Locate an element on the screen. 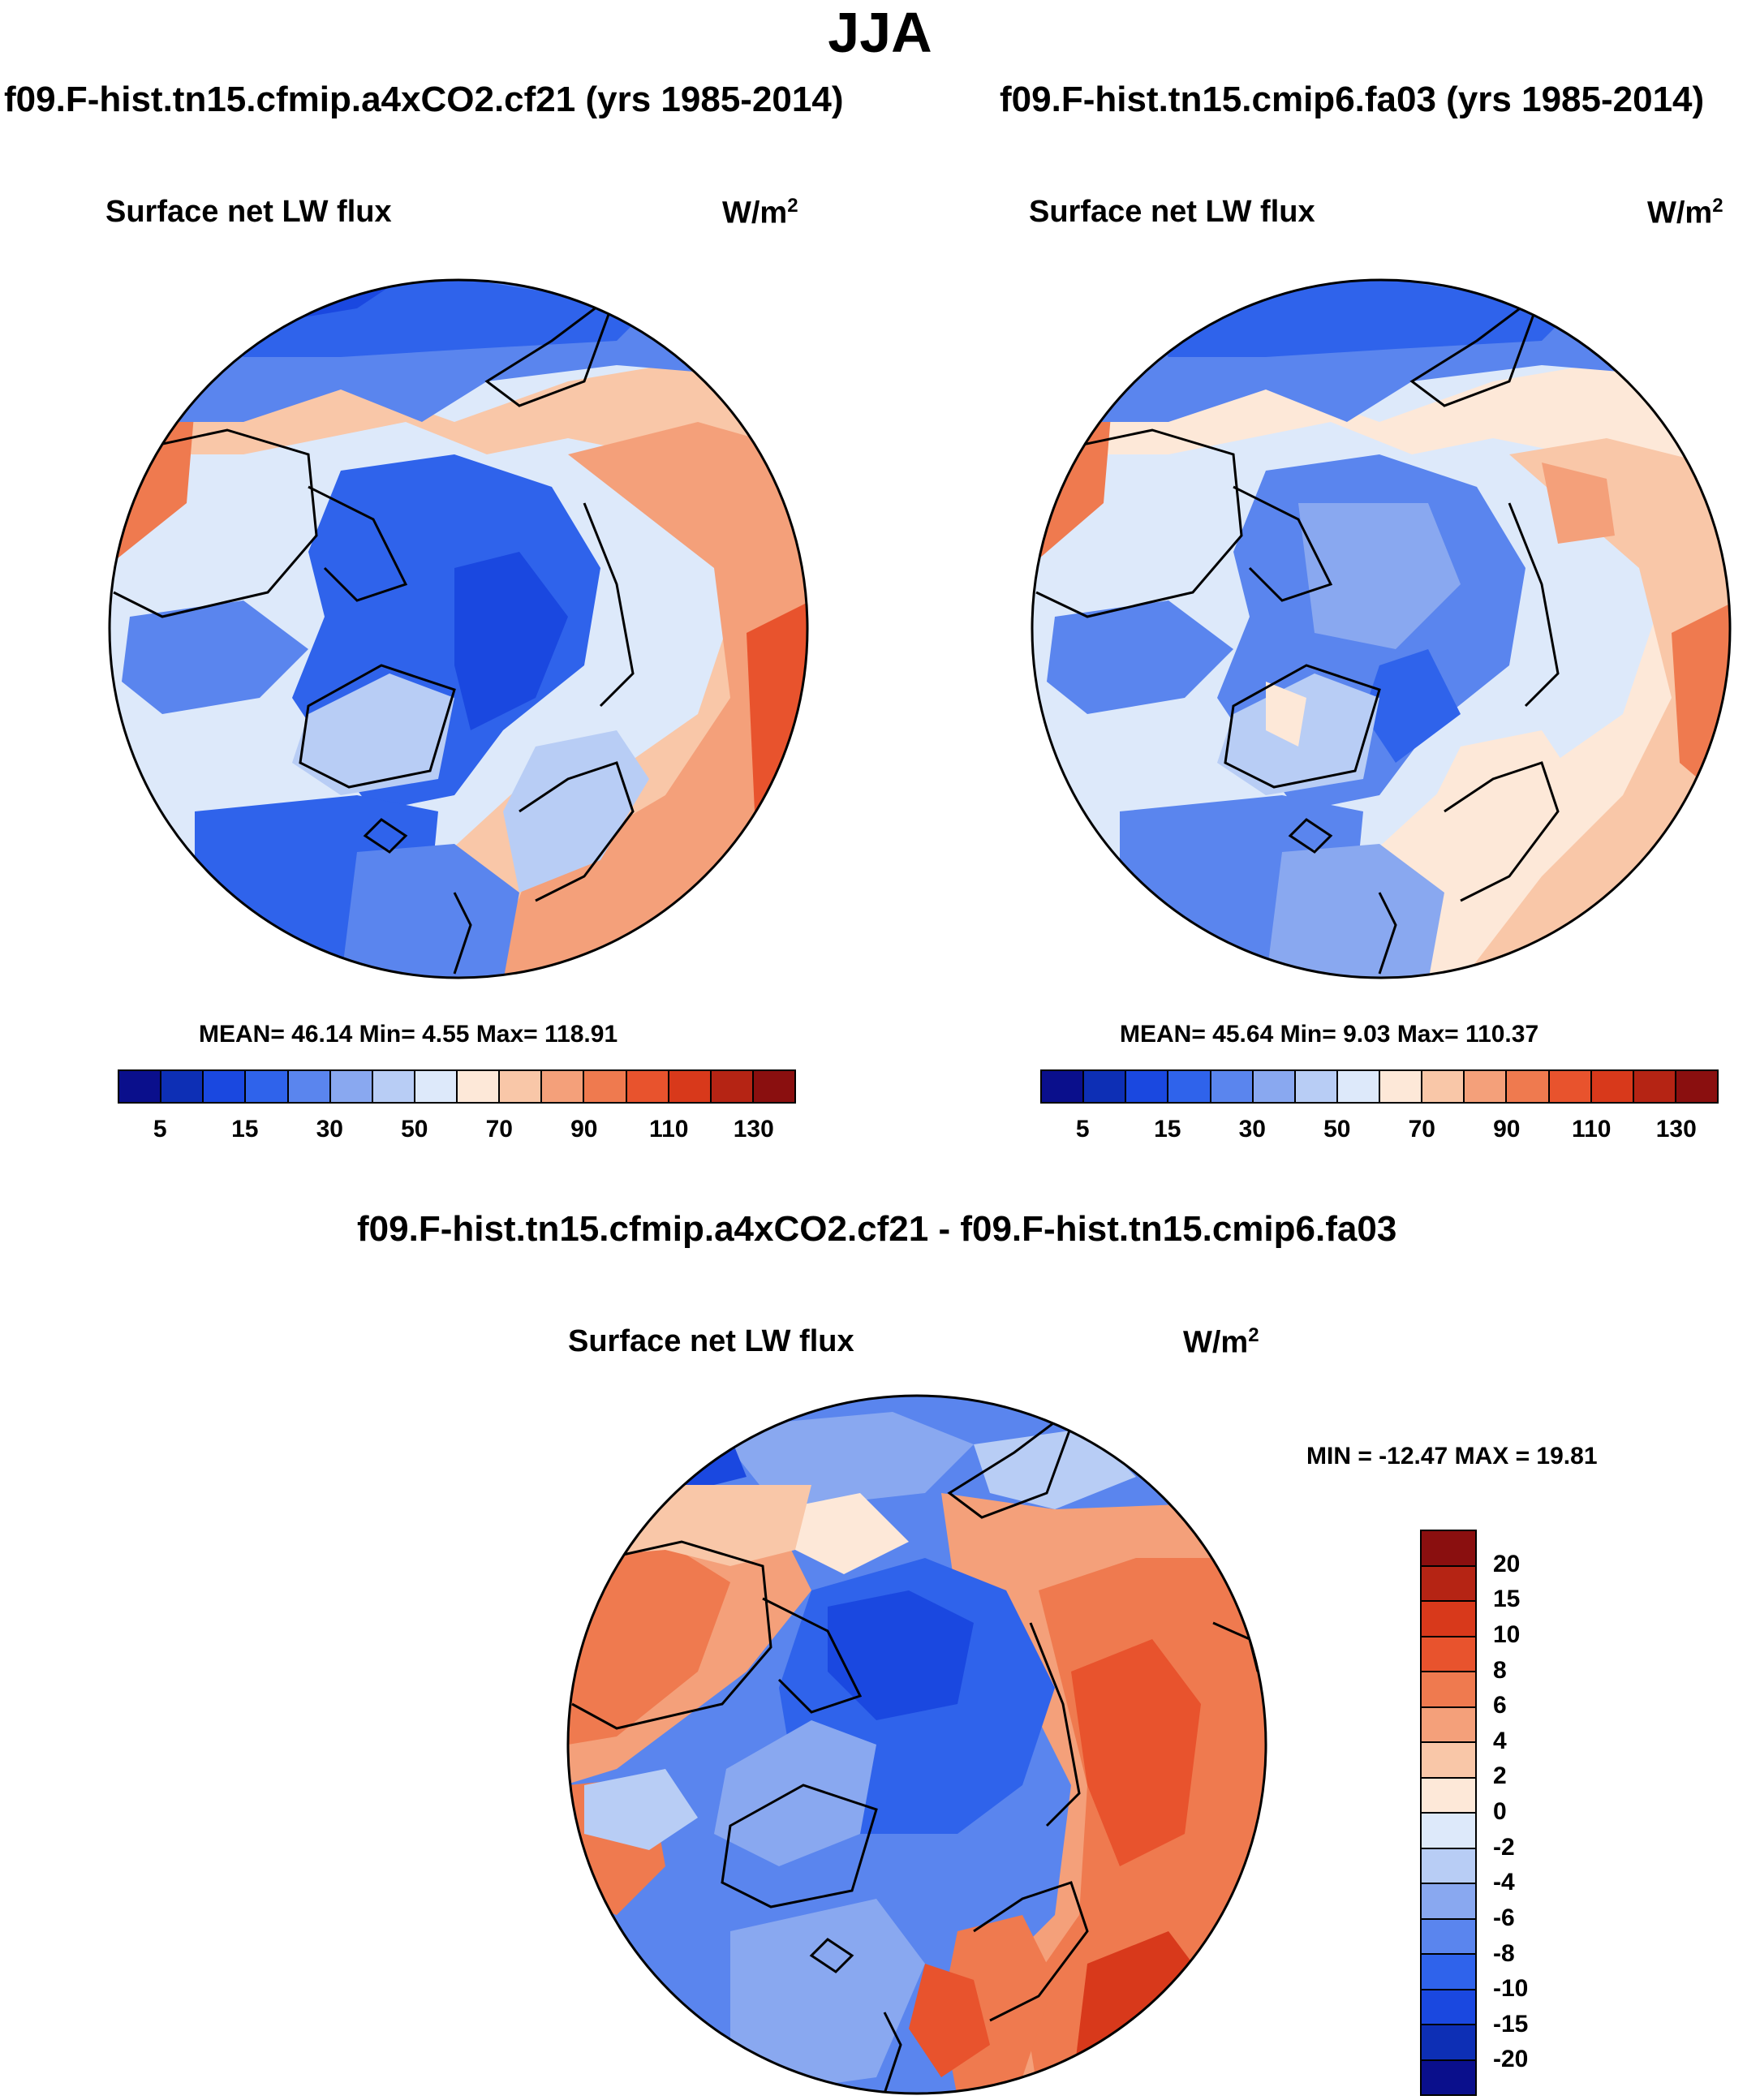 The height and width of the screenshot is (2100, 1760). diff-colorbar-tick-label: -4 is located at coordinates (1504, 1883).